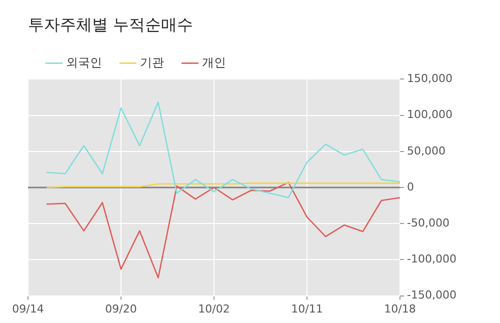 This screenshot has height=323, width=500. I want to click on y-tick-label: 50,000, so click(426, 151).